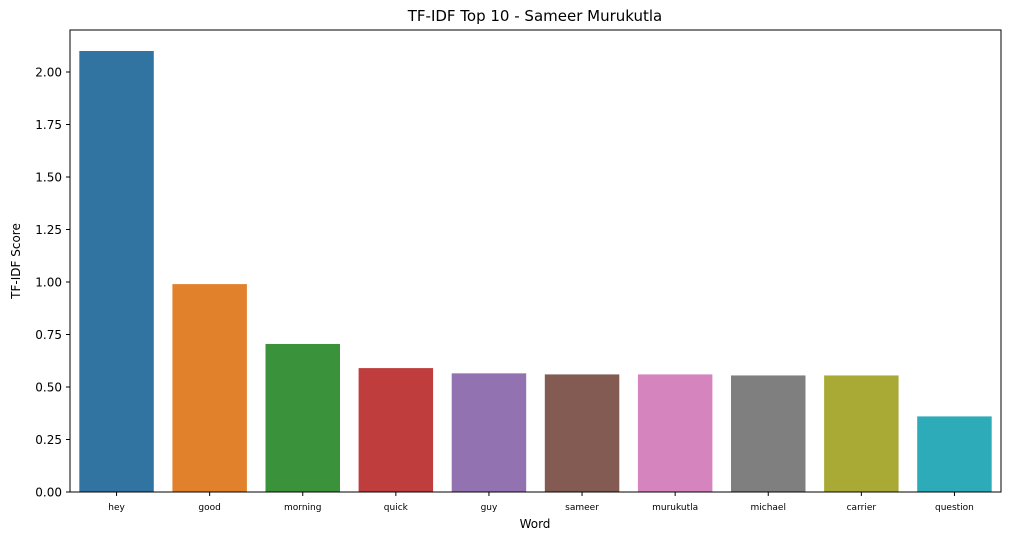  What do you see at coordinates (862, 508) in the screenshot?
I see `x-tick-label: carrier` at bounding box center [862, 508].